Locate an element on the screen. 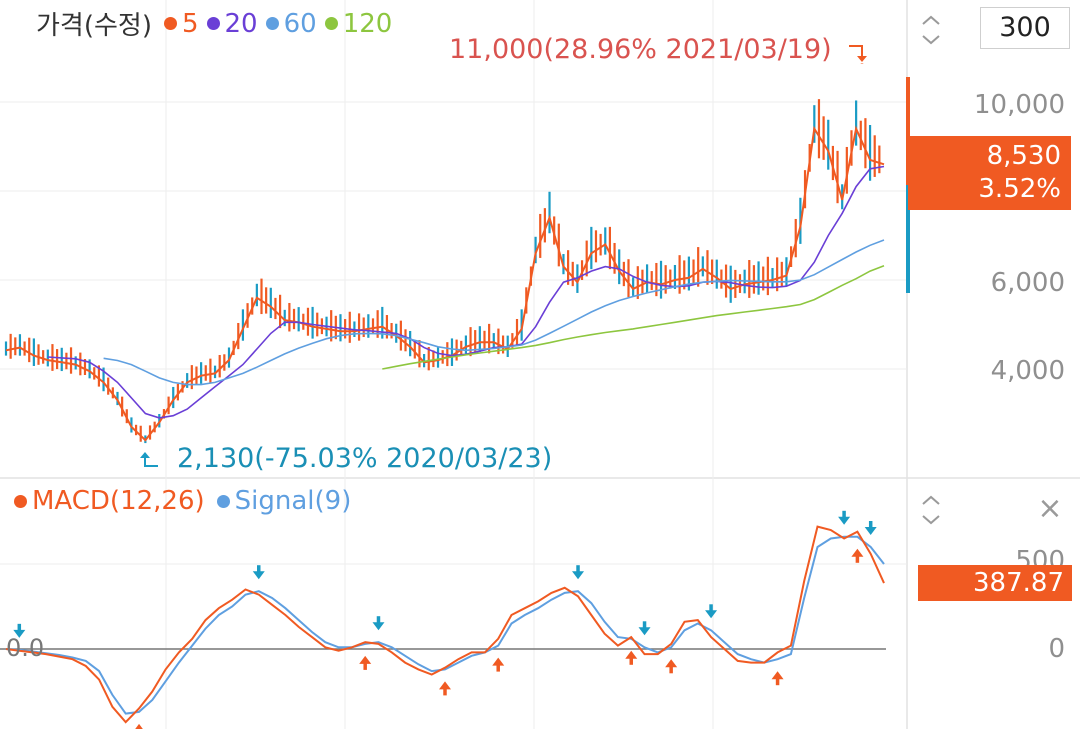  price-y-tick-4000: 4,000 is located at coordinates (1027, 371).